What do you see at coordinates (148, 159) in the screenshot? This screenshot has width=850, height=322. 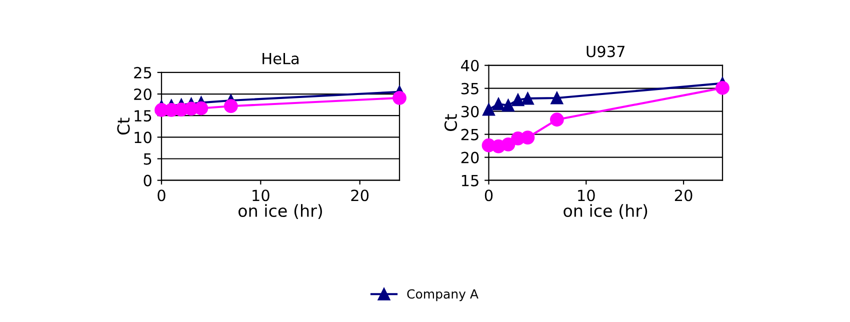 I see `y-tick-label: 5` at bounding box center [148, 159].